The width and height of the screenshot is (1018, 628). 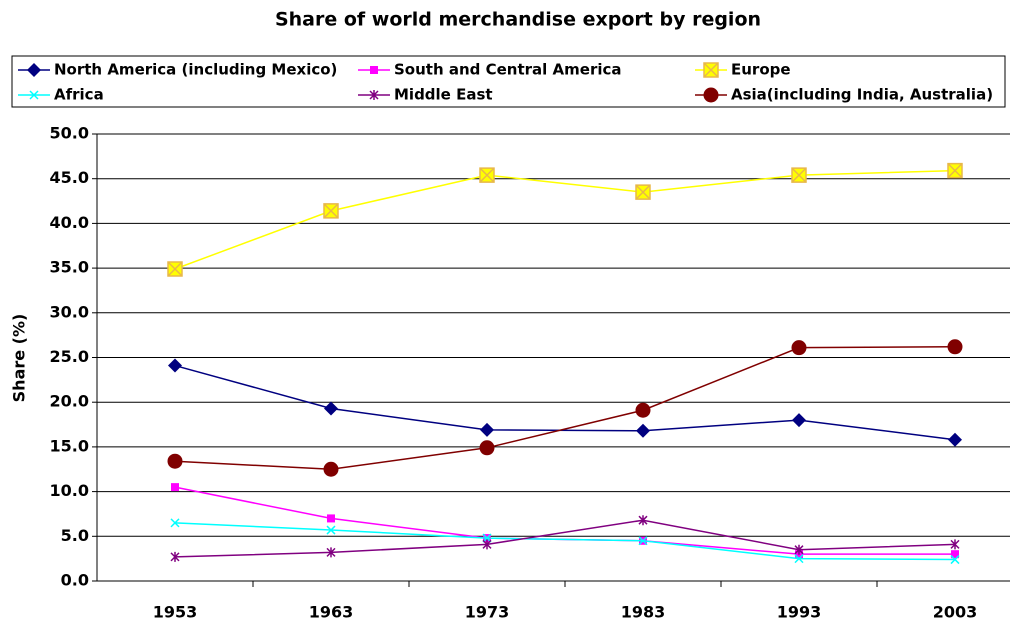 I want to click on legend-box, so click(x=508, y=81).